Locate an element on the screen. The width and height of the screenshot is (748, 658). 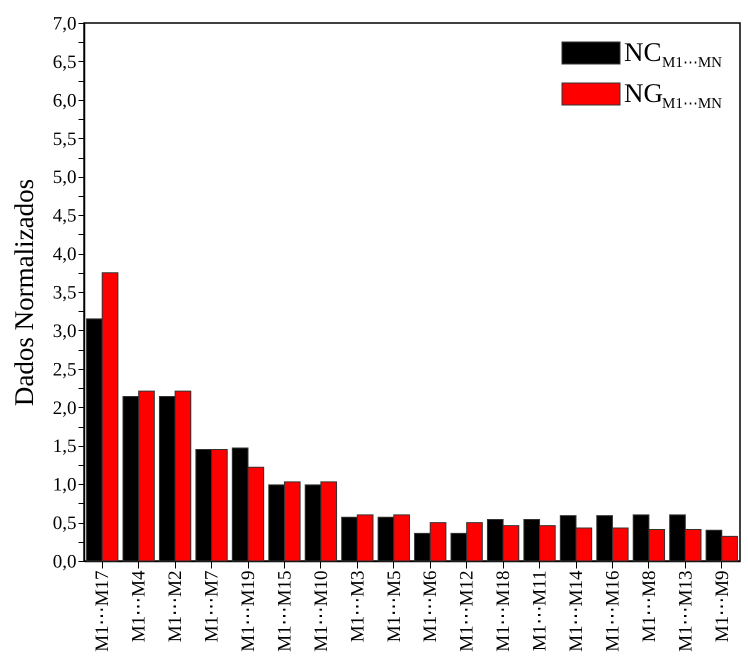
y-tick-label: 6,0 is located at coordinates (64, 101).